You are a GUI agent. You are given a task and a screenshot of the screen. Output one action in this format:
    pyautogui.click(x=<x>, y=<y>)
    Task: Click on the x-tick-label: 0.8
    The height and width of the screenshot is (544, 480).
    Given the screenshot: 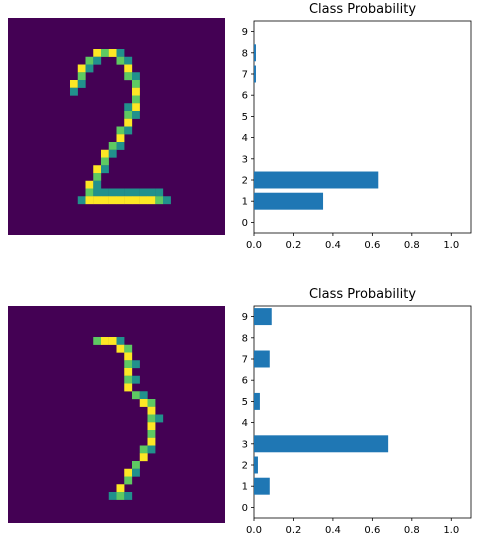 What is the action you would take?
    pyautogui.click(x=412, y=530)
    